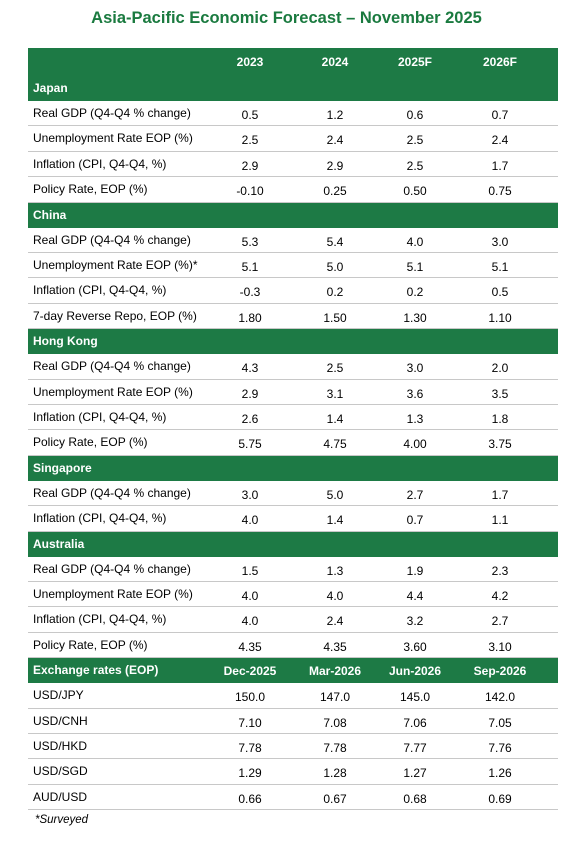 Image resolution: width=573 pixels, height=851 pixels. What do you see at coordinates (415, 444) in the screenshot?
I see `cell-value: 4.00` at bounding box center [415, 444].